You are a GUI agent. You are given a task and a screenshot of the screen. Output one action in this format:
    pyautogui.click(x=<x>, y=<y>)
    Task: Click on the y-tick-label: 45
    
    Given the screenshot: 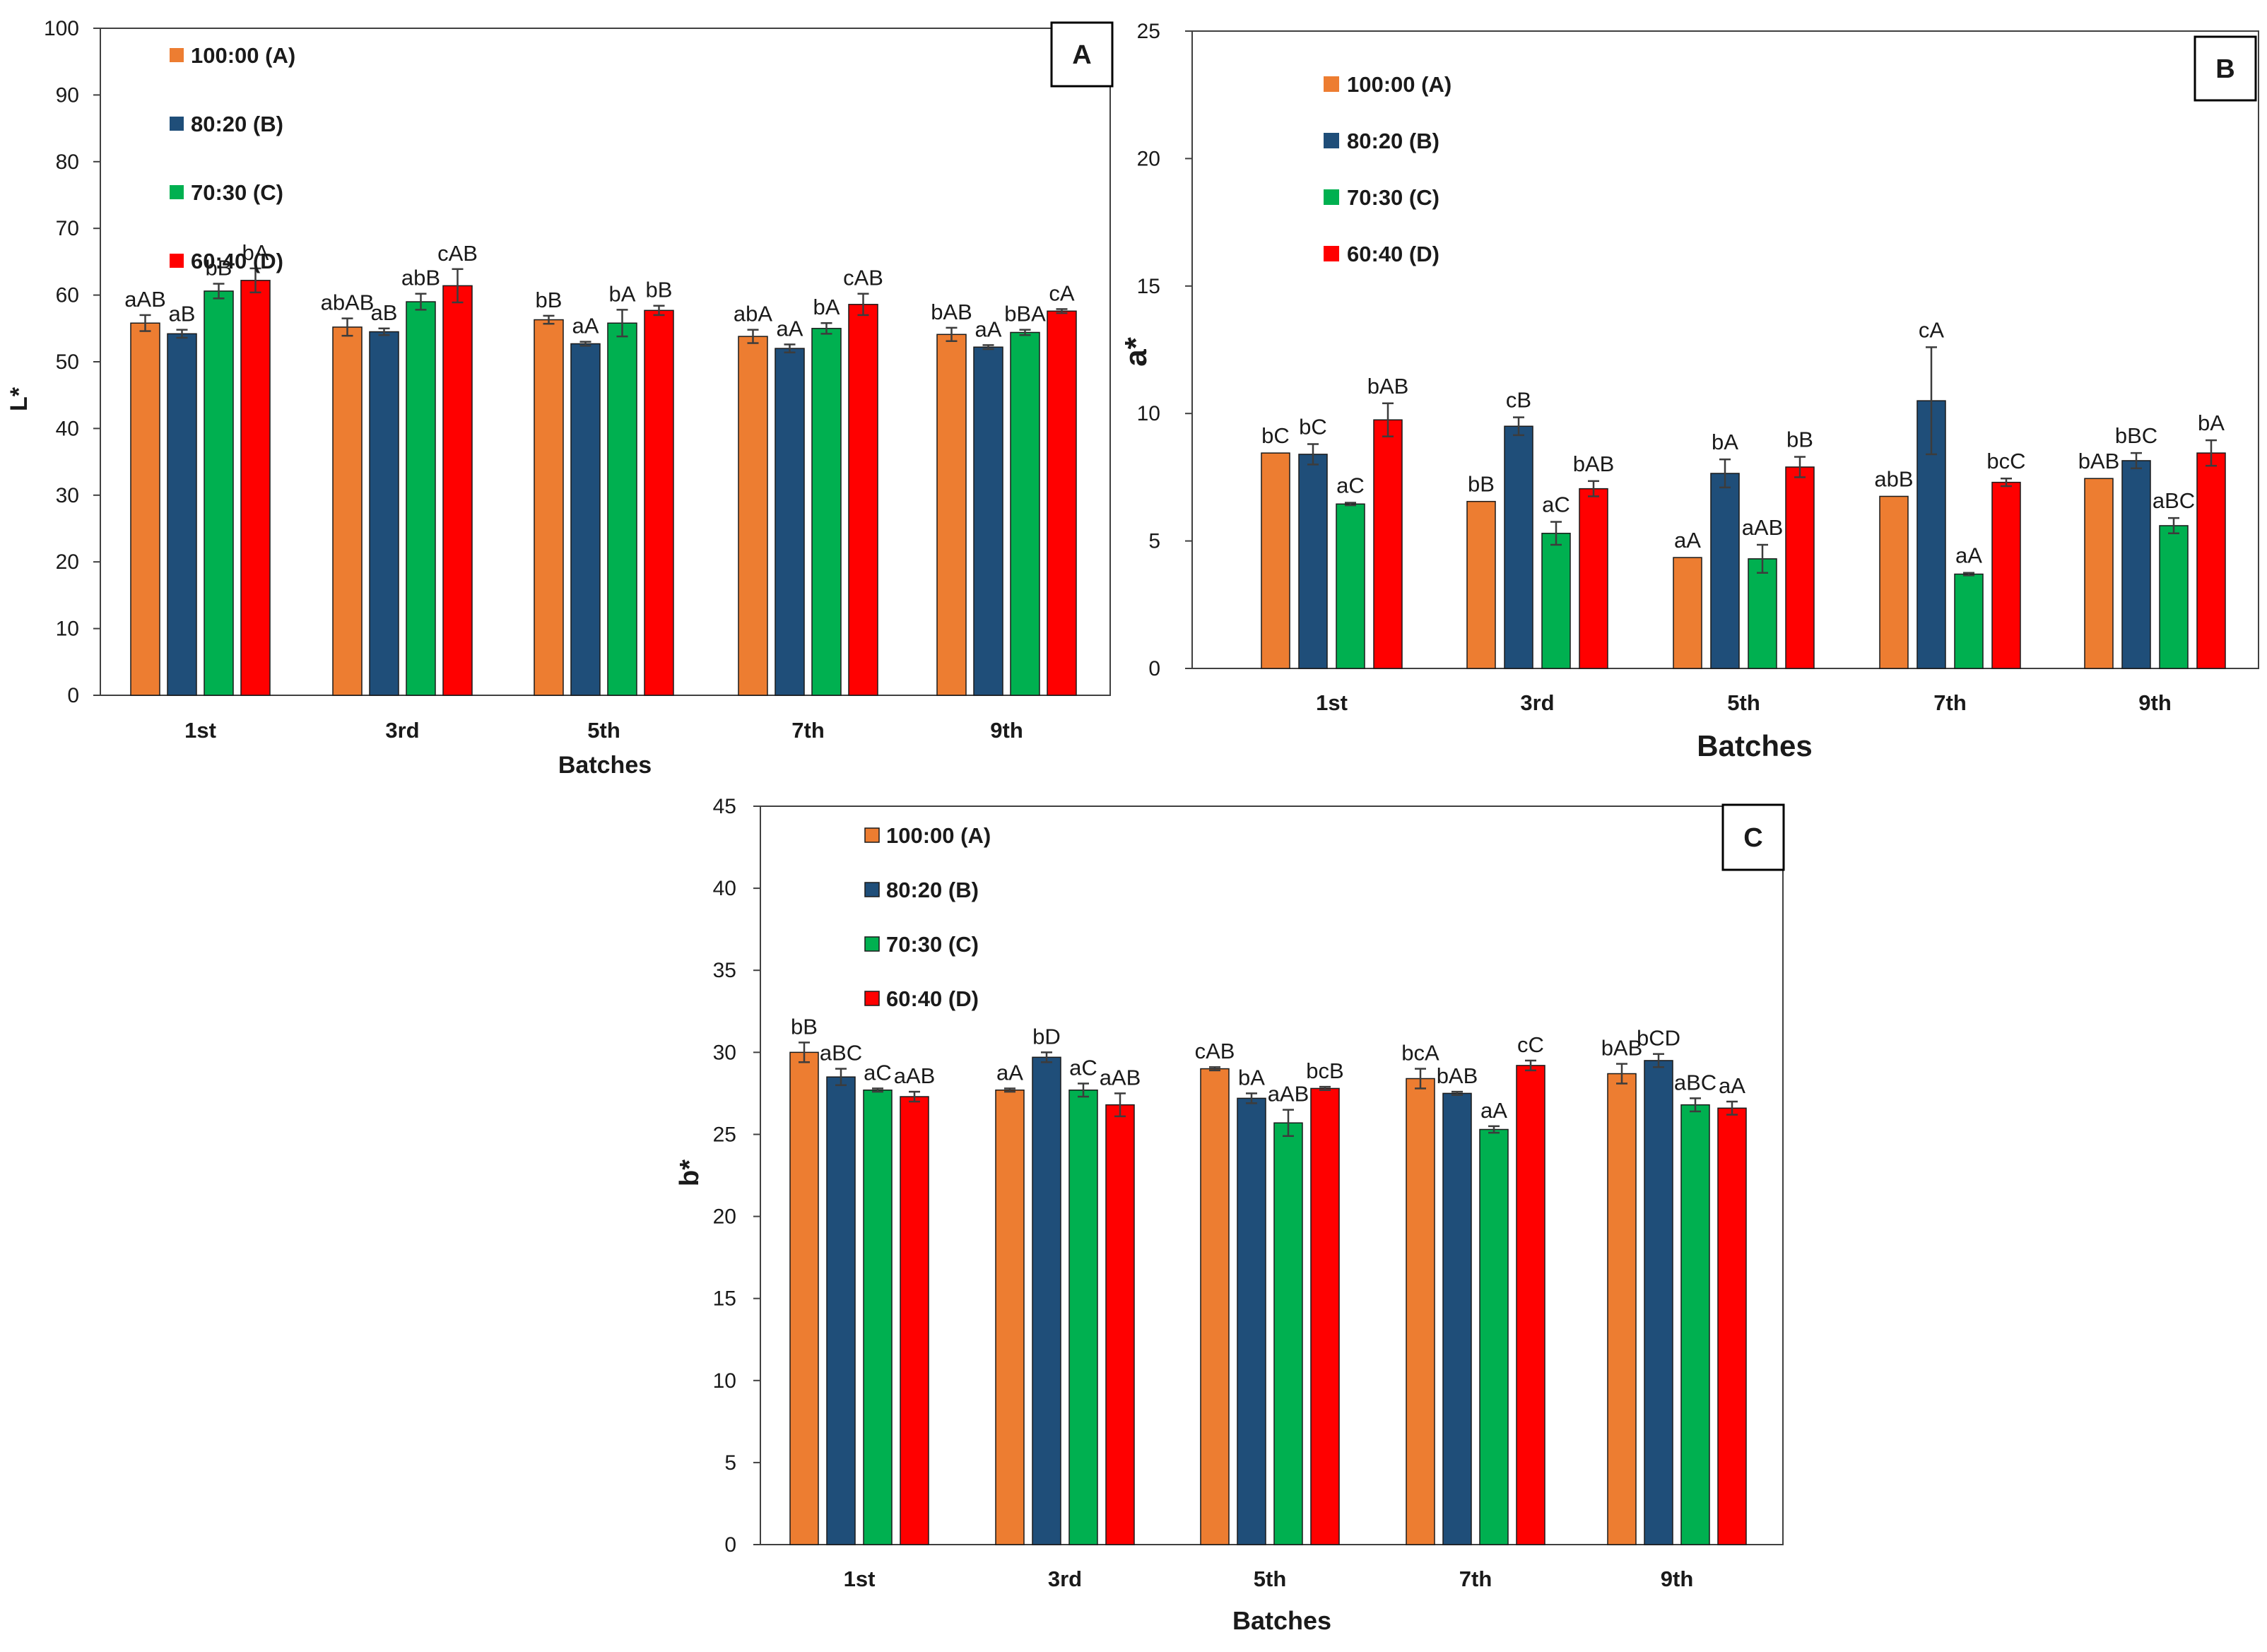 What is the action you would take?
    pyautogui.click(x=724, y=806)
    